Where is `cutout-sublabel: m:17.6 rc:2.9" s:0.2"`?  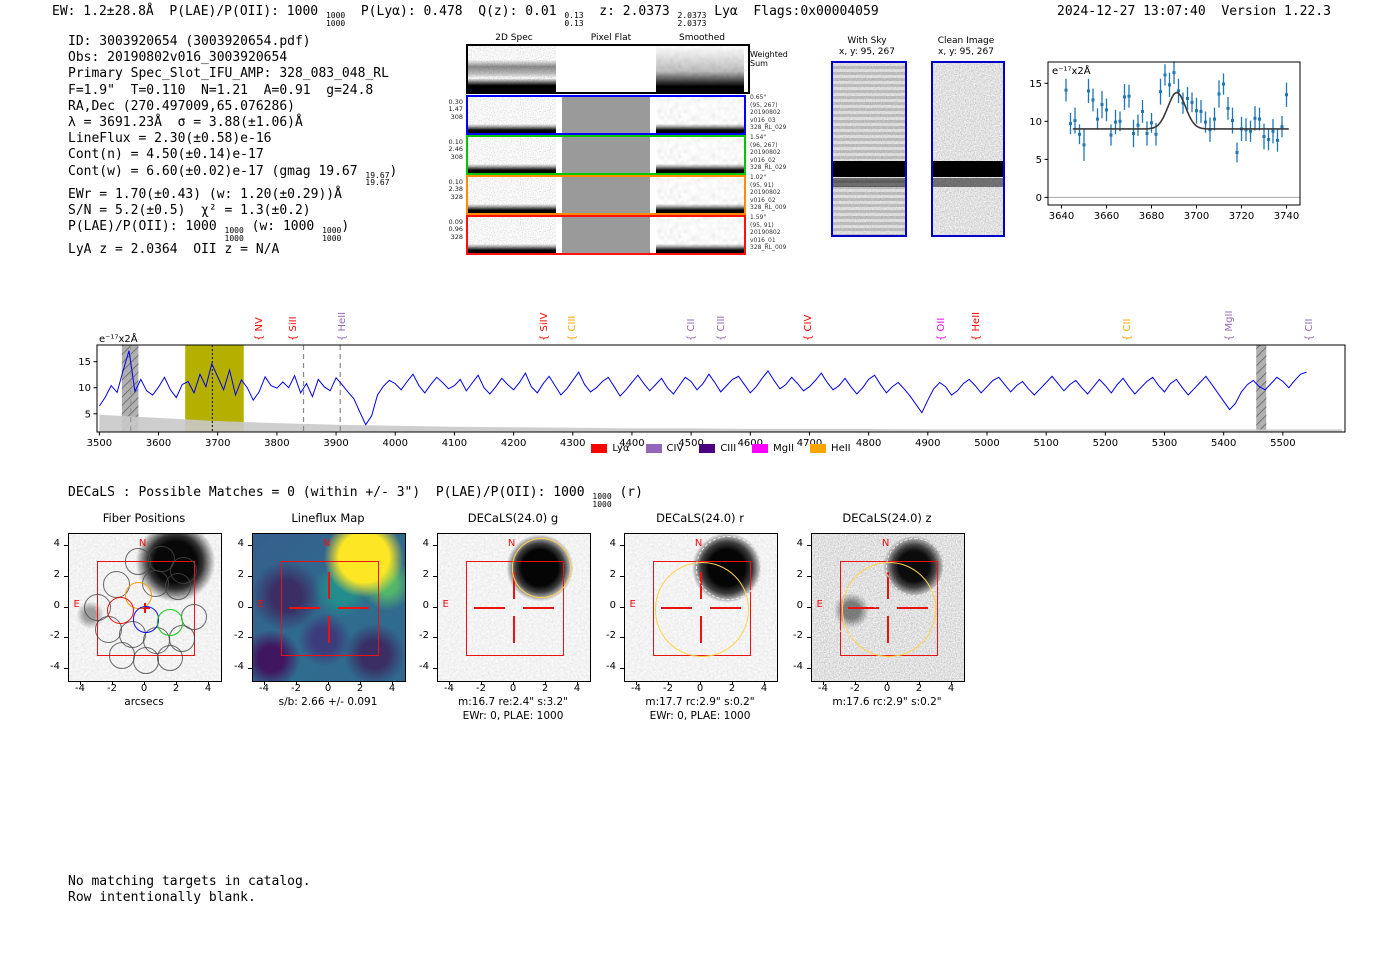 cutout-sublabel: m:17.6 rc:2.9" s:0.2" is located at coordinates (887, 702).